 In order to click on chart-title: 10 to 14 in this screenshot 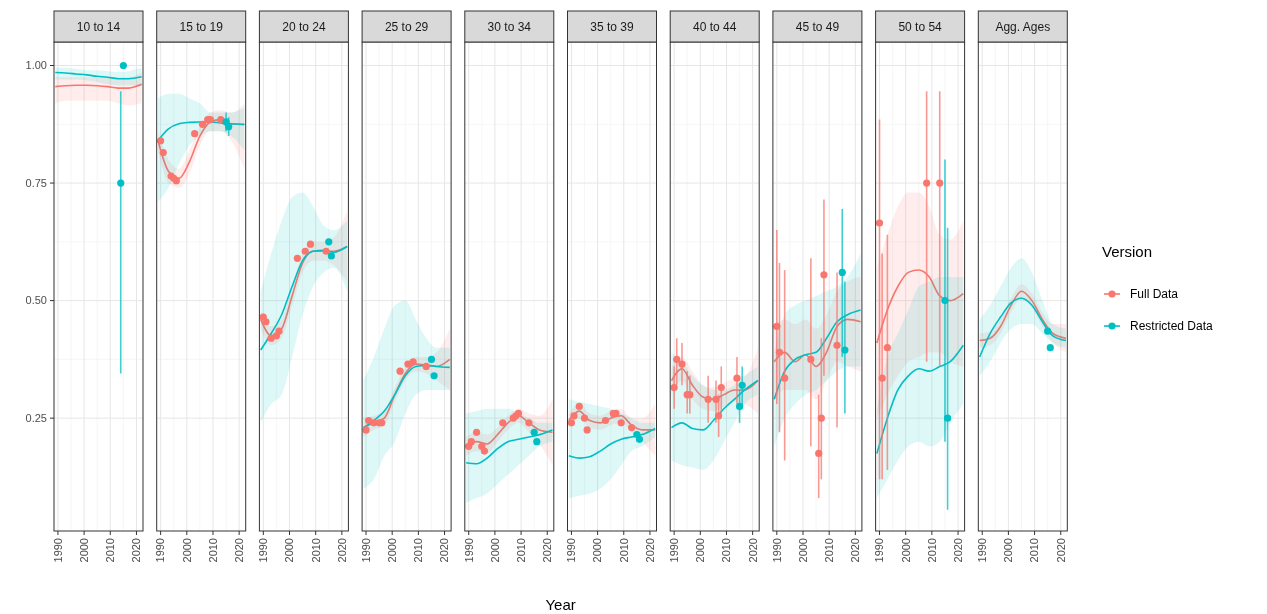, I will do `click(98, 26)`.